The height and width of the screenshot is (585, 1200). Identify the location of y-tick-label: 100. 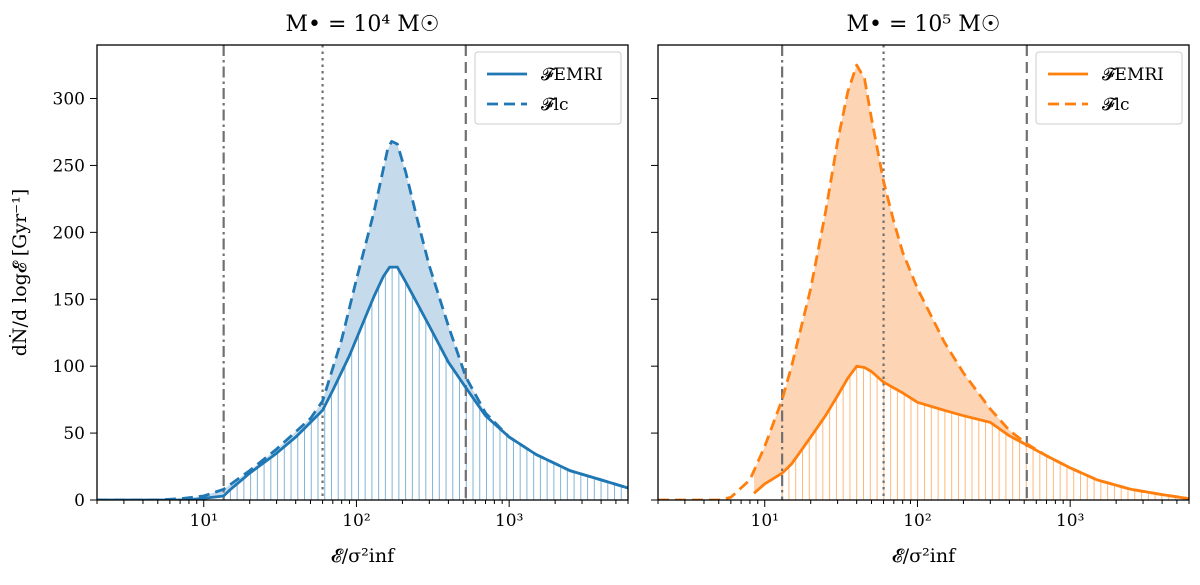
(69, 367).